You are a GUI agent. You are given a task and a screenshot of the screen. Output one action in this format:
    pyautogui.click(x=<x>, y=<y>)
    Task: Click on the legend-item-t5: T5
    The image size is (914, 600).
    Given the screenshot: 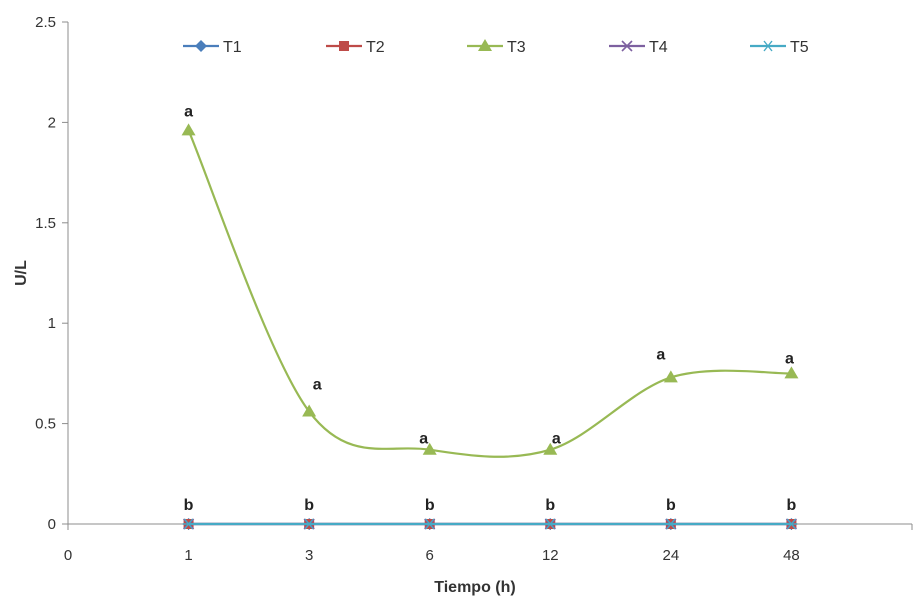 What is the action you would take?
    pyautogui.click(x=779, y=47)
    